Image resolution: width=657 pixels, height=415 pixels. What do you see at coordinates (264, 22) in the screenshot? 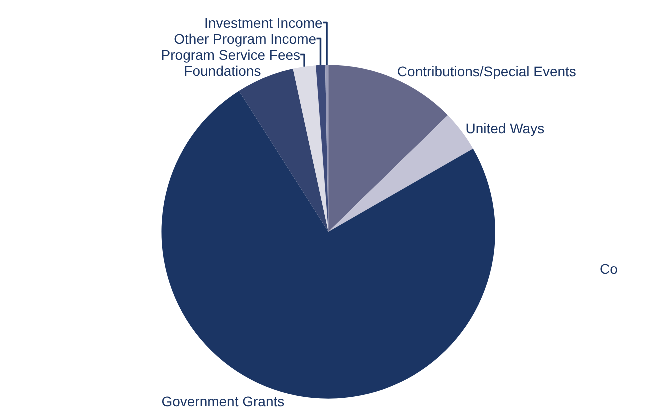
I see `slice-label: Investment Income` at bounding box center [264, 22].